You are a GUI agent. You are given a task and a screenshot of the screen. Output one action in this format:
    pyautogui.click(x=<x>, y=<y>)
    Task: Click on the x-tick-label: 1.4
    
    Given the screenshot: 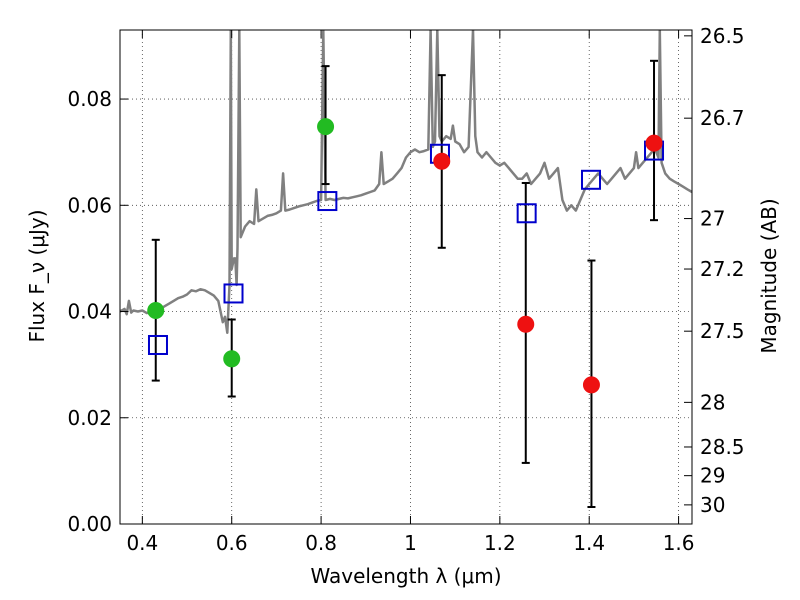 What is the action you would take?
    pyautogui.click(x=589, y=543)
    